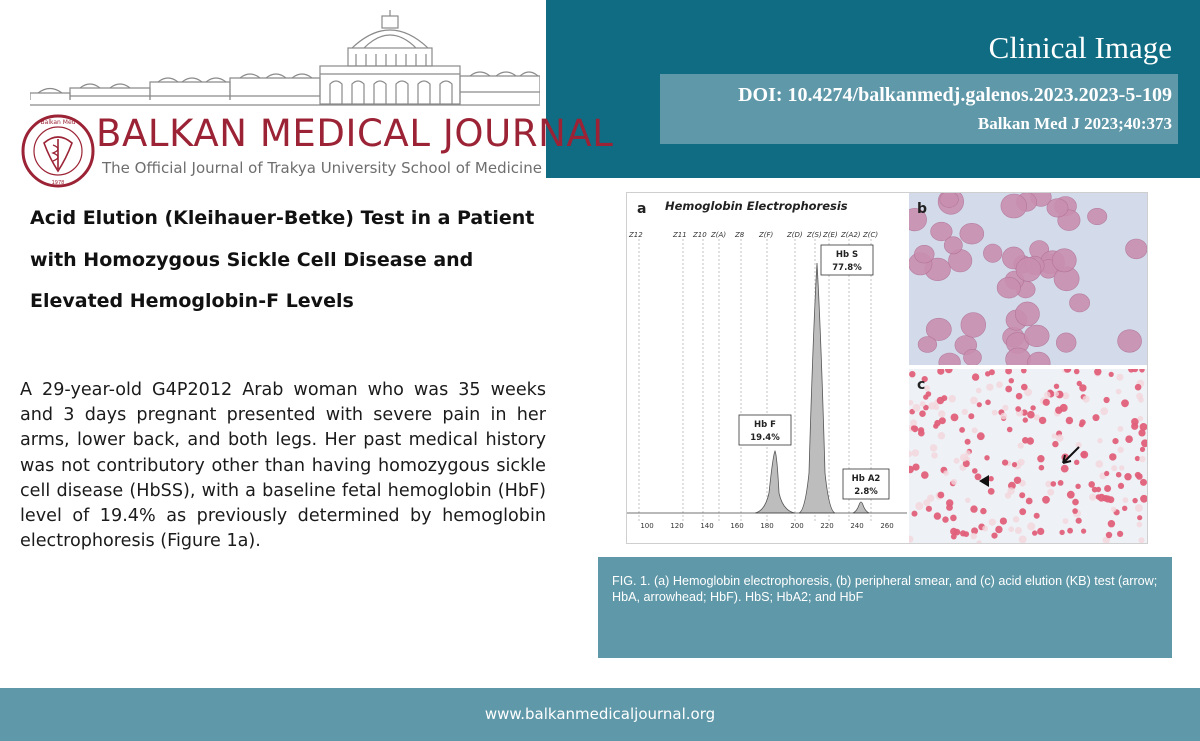 The height and width of the screenshot is (741, 1200). Describe the element at coordinates (58, 183) in the screenshot. I see `svg-text: 1978` at that location.